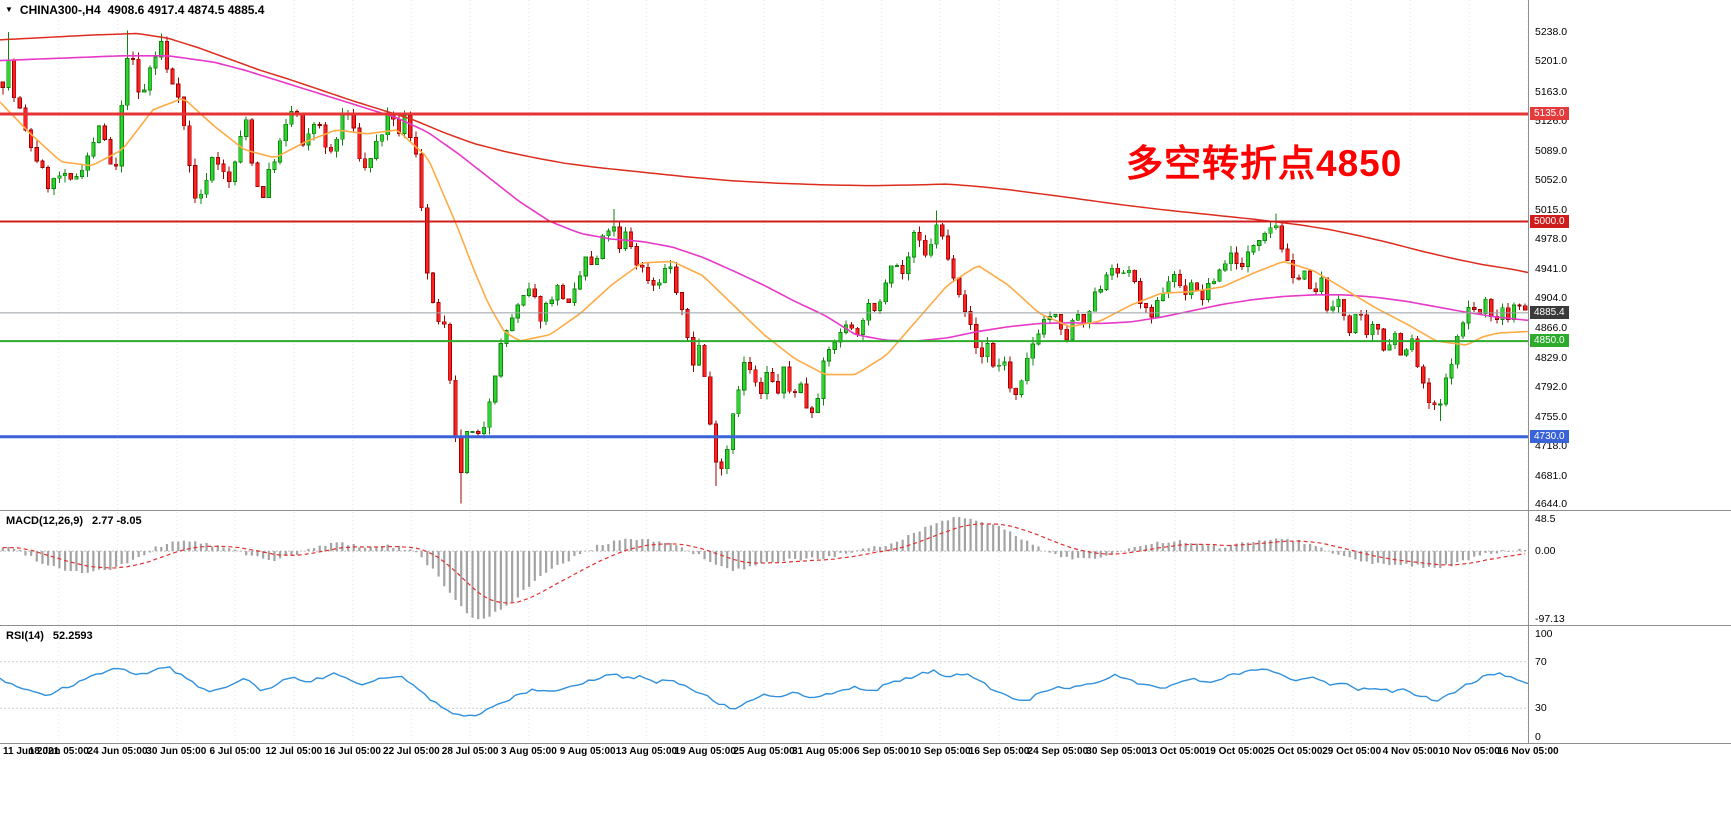 The image size is (1731, 840). Describe the element at coordinates (1551, 504) in the screenshot. I see `axis-tick-label: 4644.0` at that location.